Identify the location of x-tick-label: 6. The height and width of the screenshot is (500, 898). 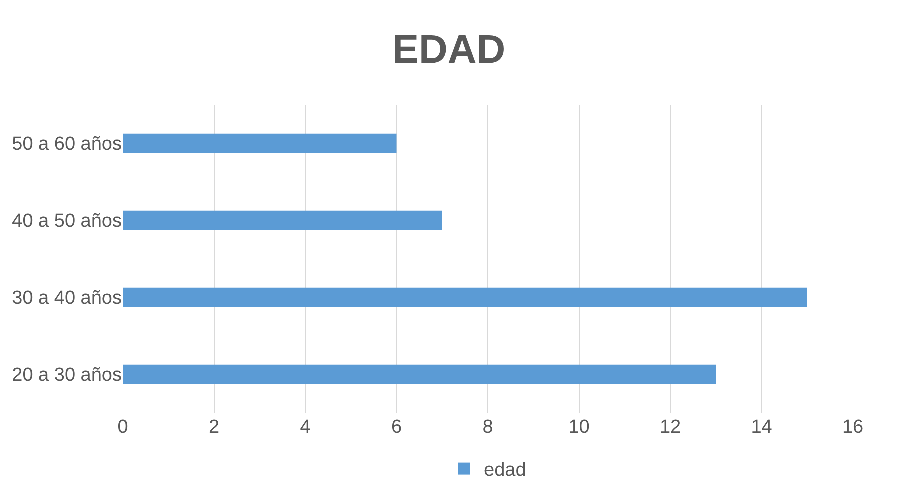
(396, 427).